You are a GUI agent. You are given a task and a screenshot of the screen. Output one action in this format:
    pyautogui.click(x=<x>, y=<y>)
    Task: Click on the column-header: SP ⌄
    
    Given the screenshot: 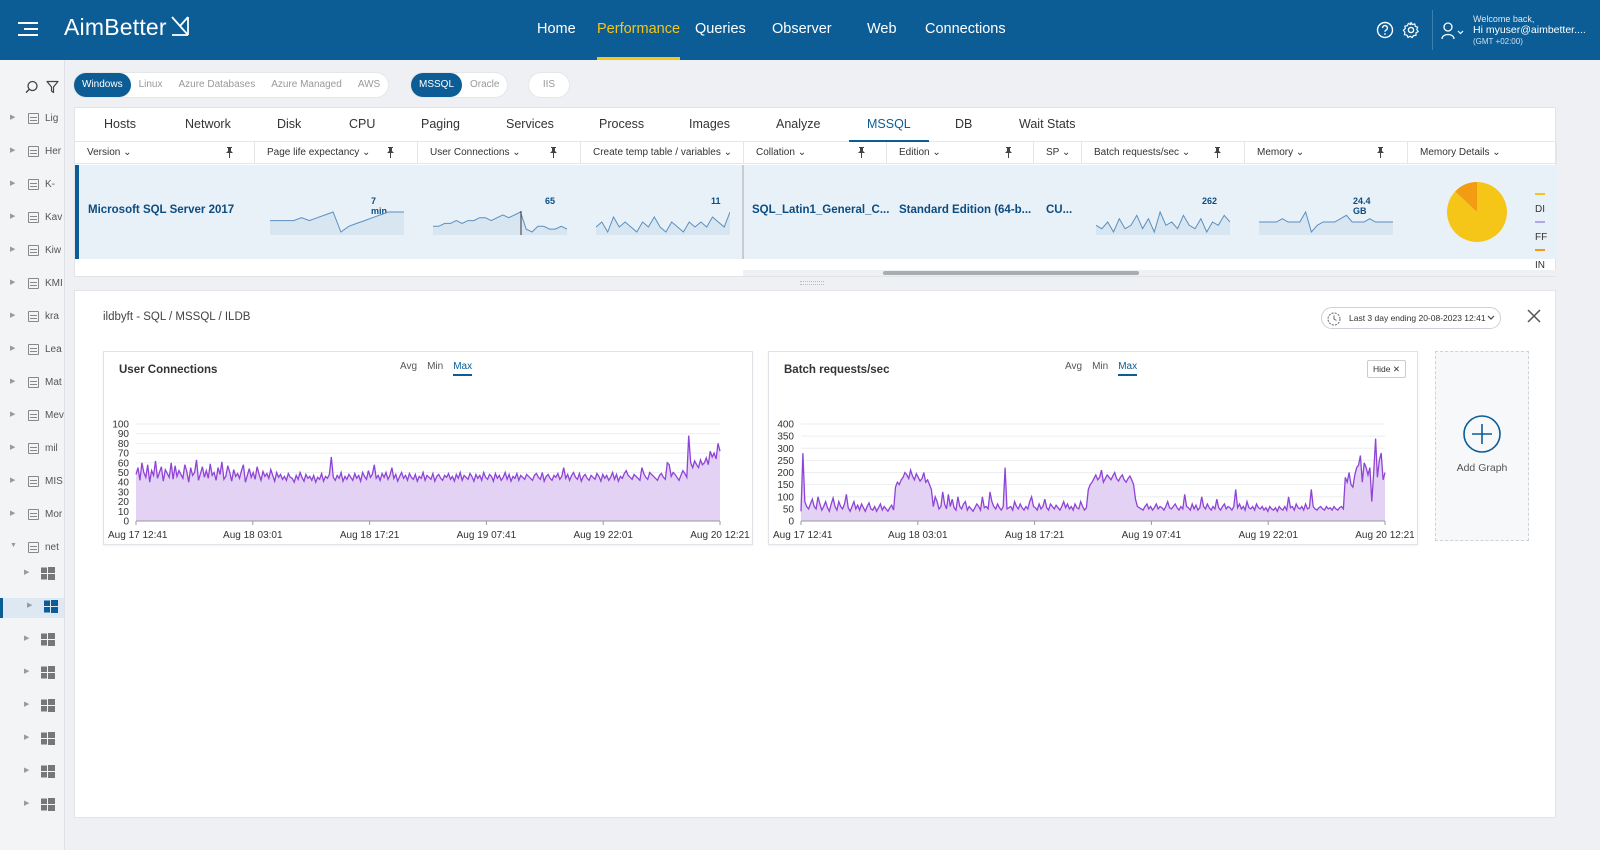 What is the action you would take?
    pyautogui.click(x=1058, y=153)
    